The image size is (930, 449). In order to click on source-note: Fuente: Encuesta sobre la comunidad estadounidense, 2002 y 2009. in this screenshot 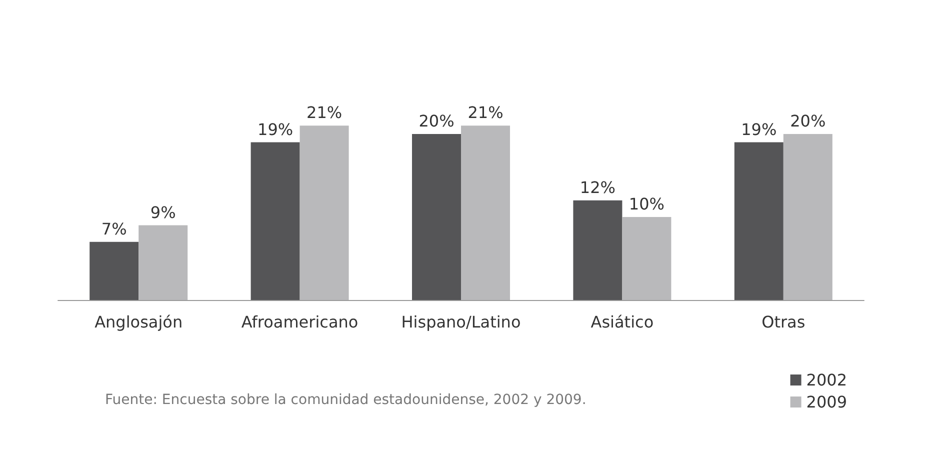, I will do `click(345, 400)`.